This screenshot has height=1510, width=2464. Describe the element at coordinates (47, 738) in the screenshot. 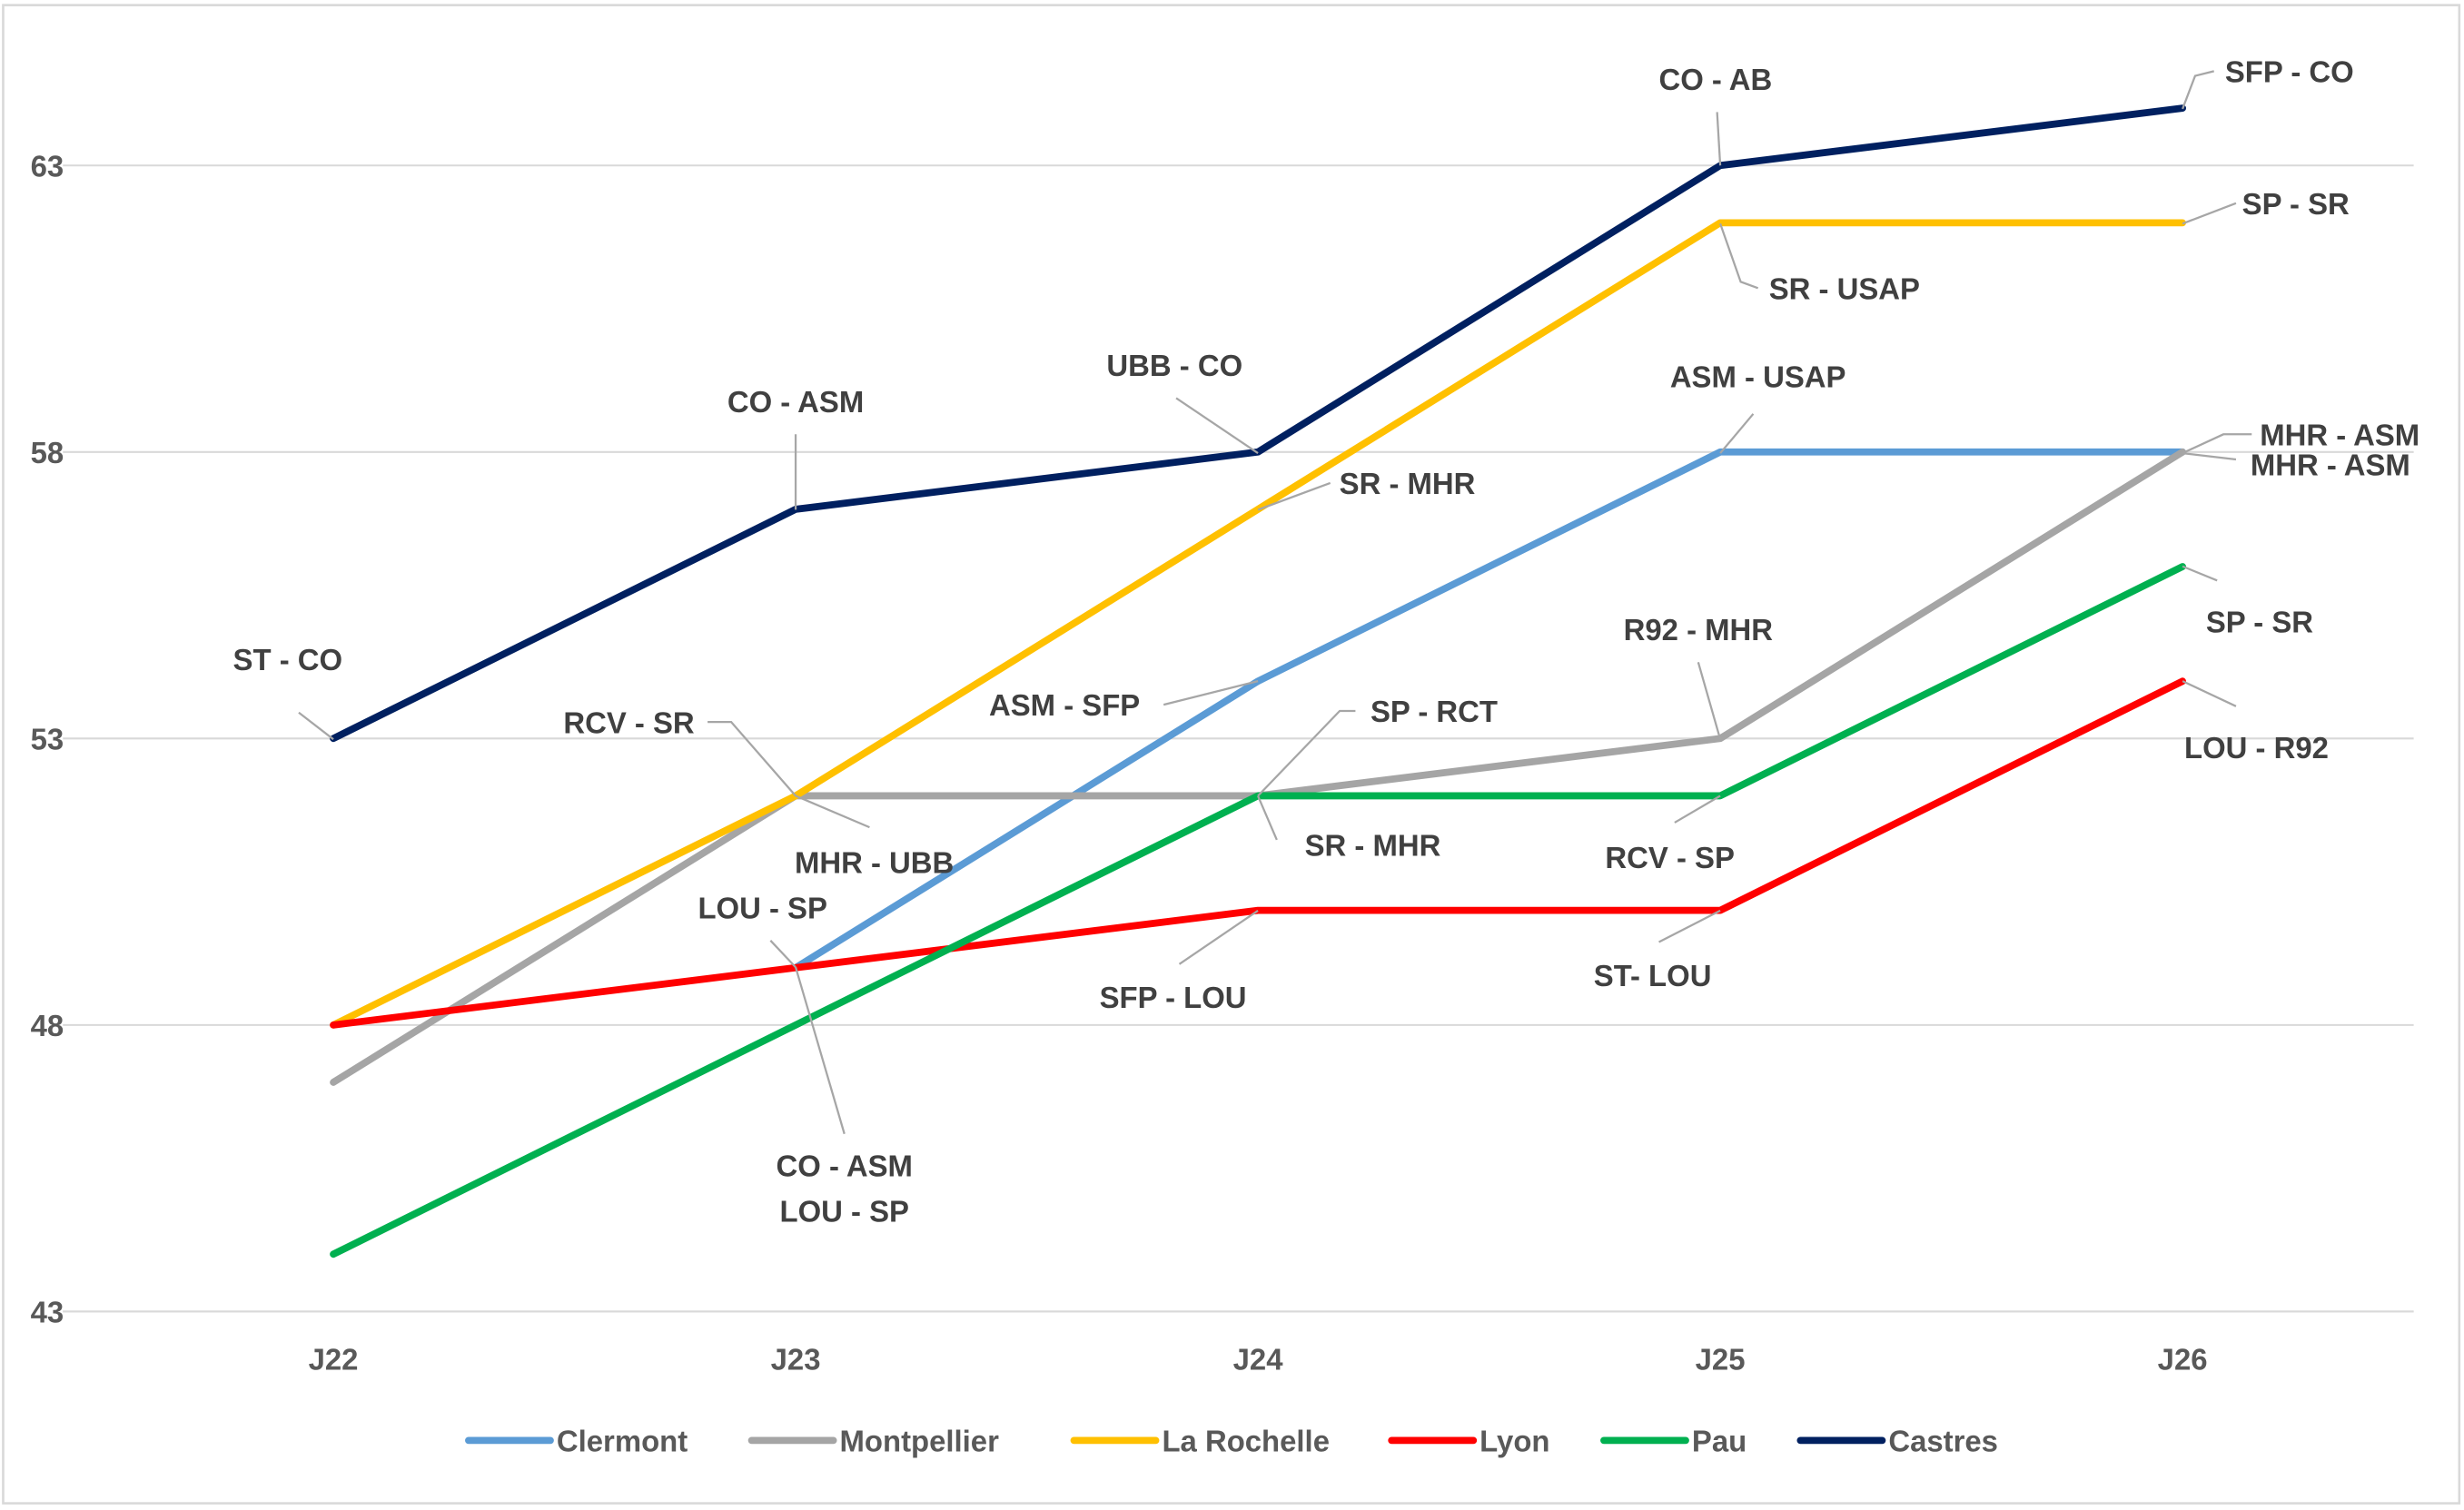

I see `y-tick-label: 53` at that location.